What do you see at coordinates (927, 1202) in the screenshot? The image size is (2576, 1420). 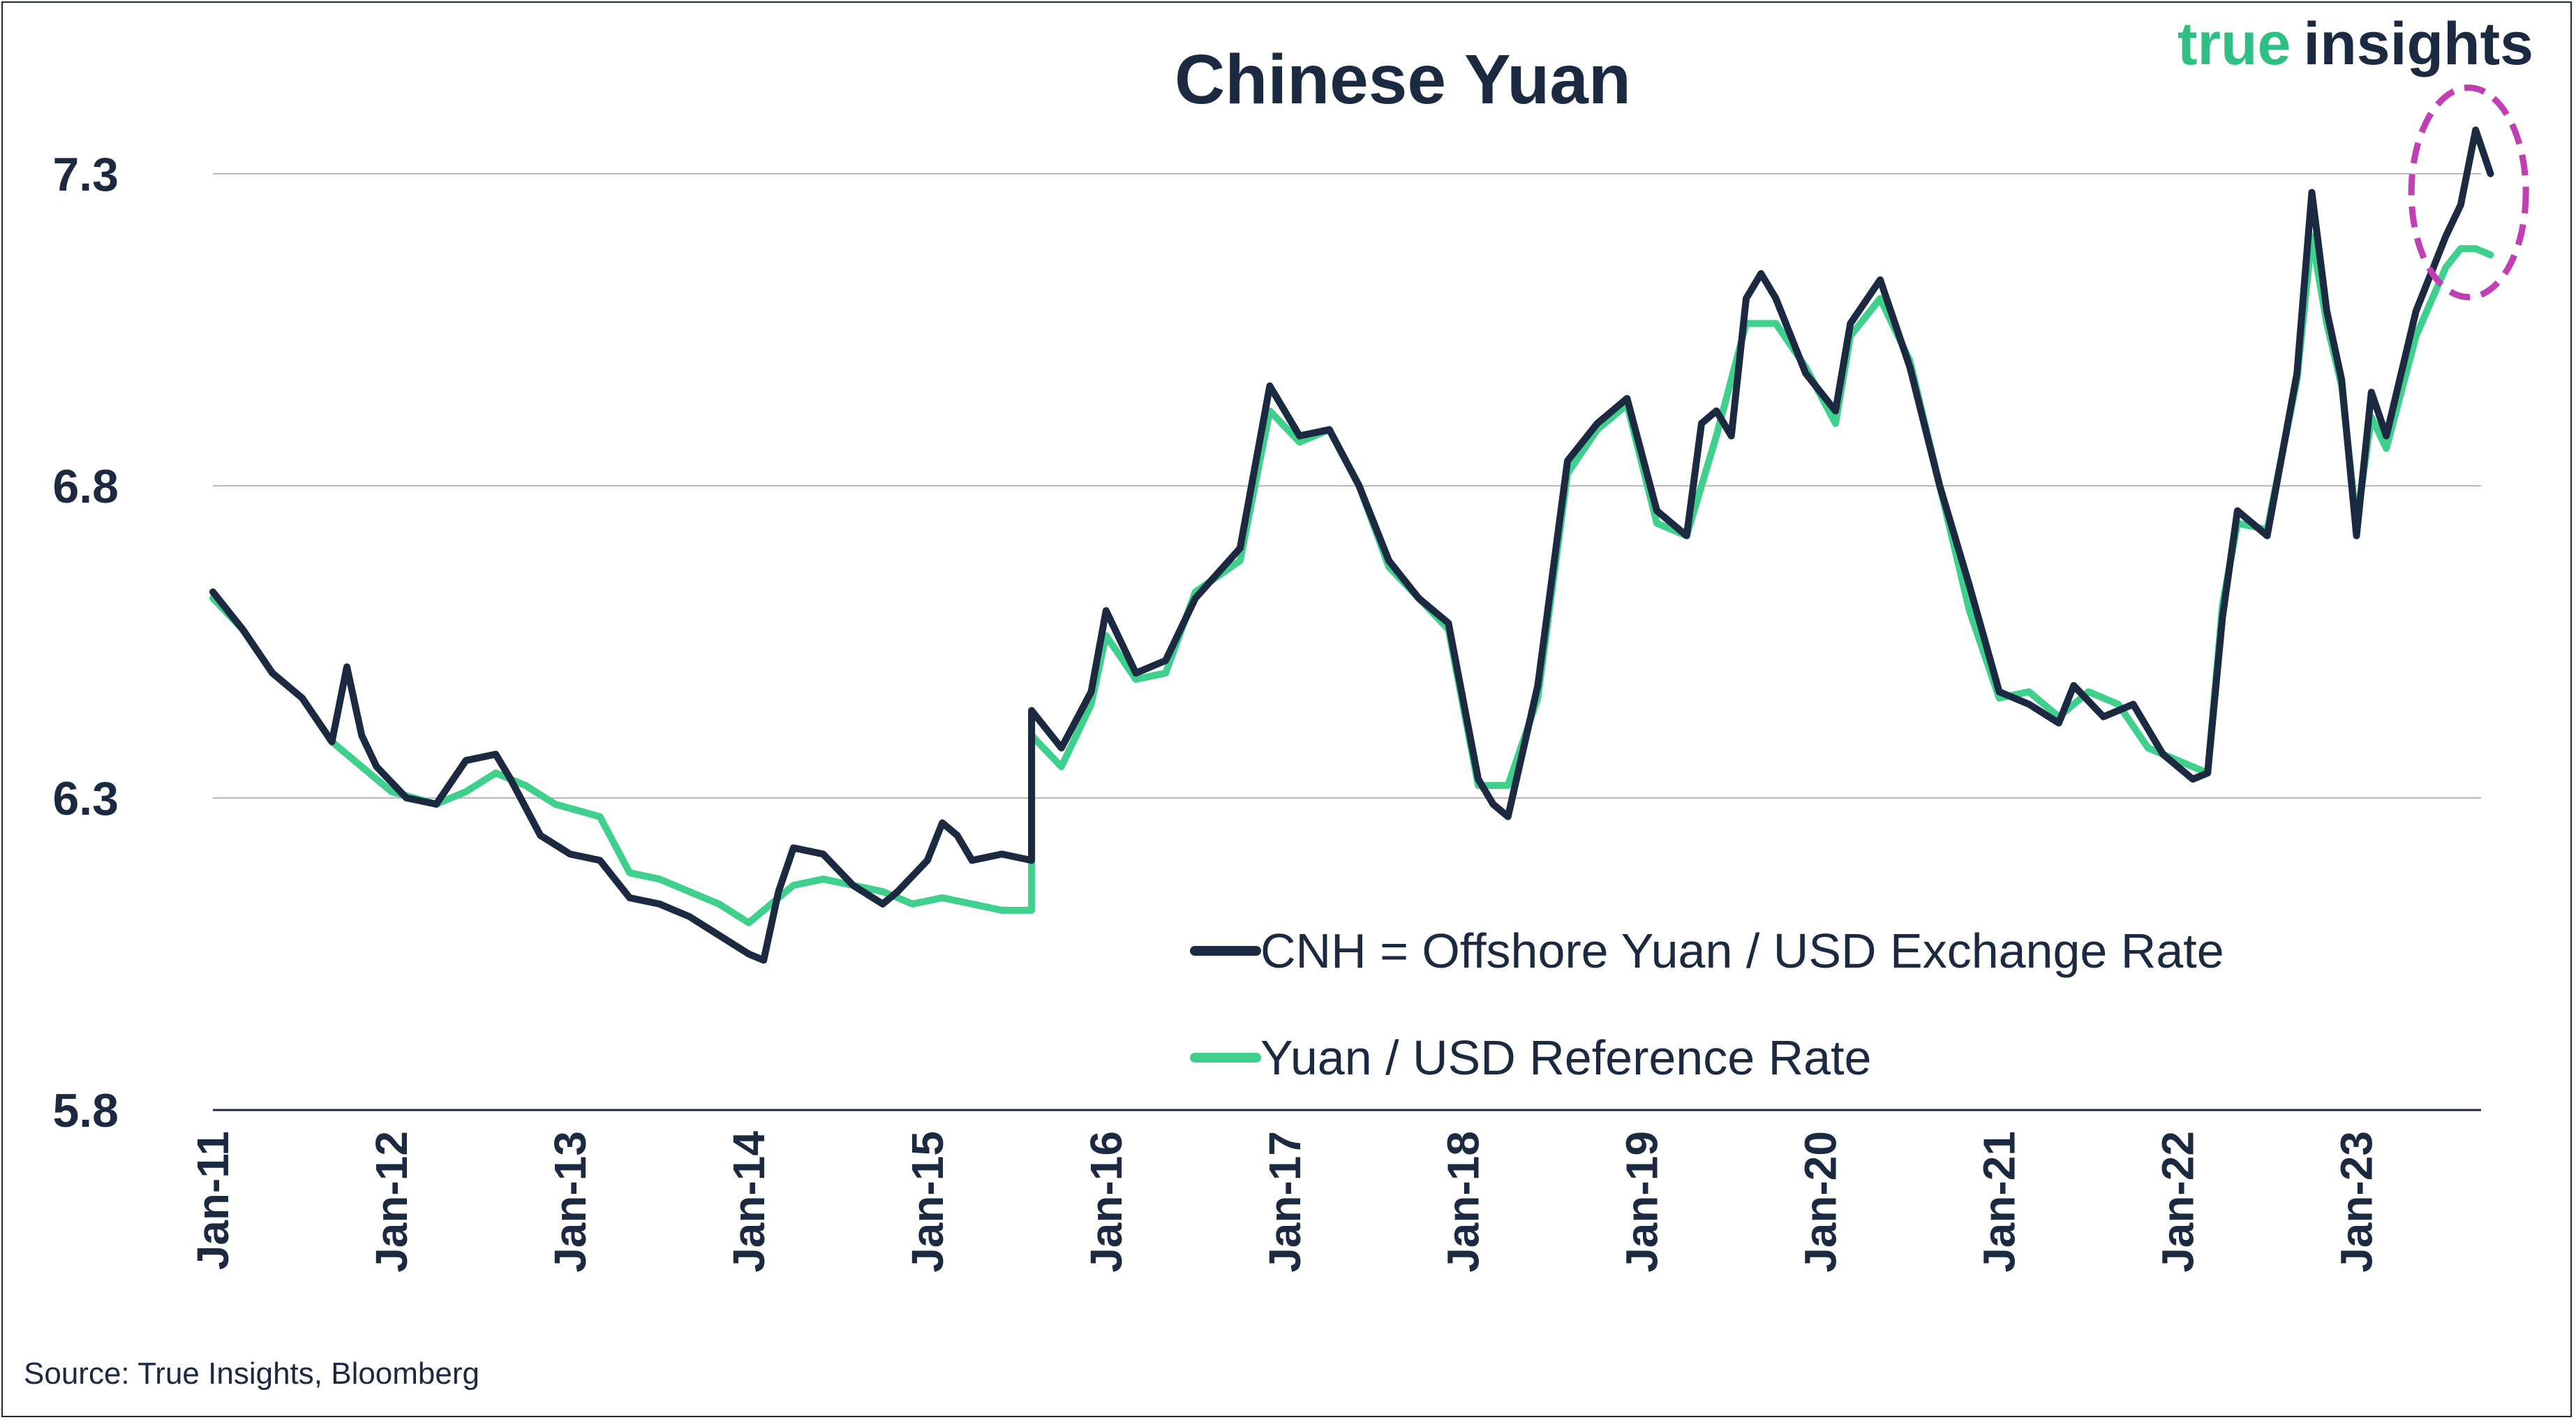 I see `x-tick-label: Jan-15` at bounding box center [927, 1202].